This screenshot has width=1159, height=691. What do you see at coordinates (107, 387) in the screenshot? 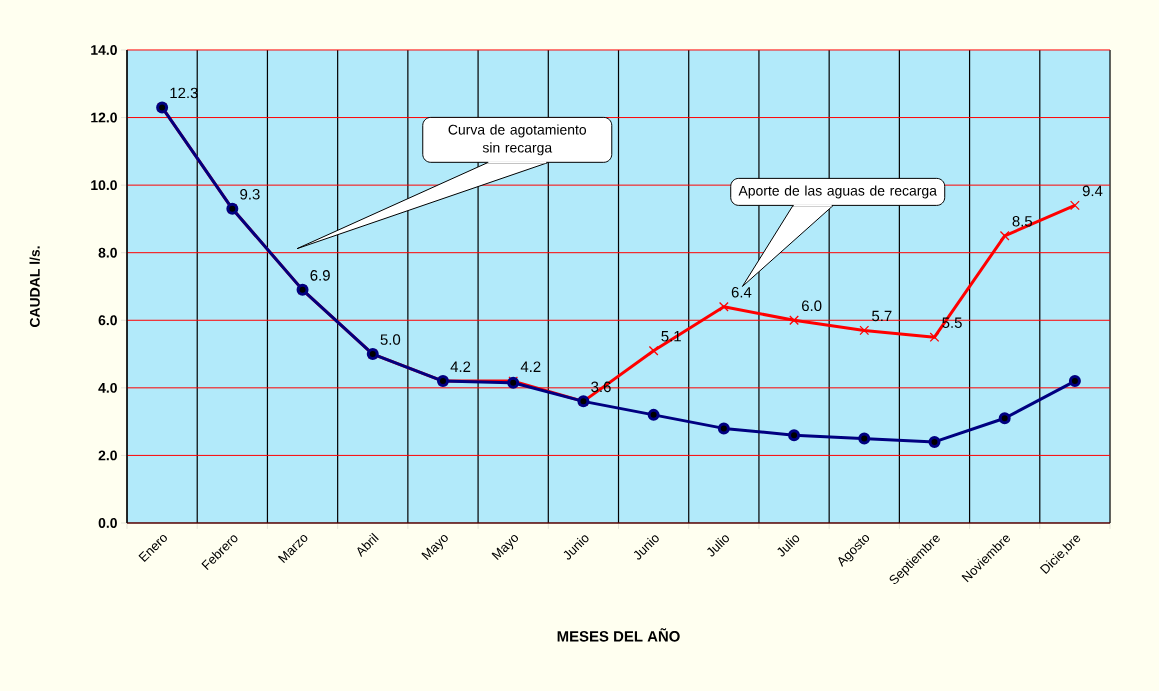
I see `y-tick-label: 4.0` at bounding box center [107, 387].